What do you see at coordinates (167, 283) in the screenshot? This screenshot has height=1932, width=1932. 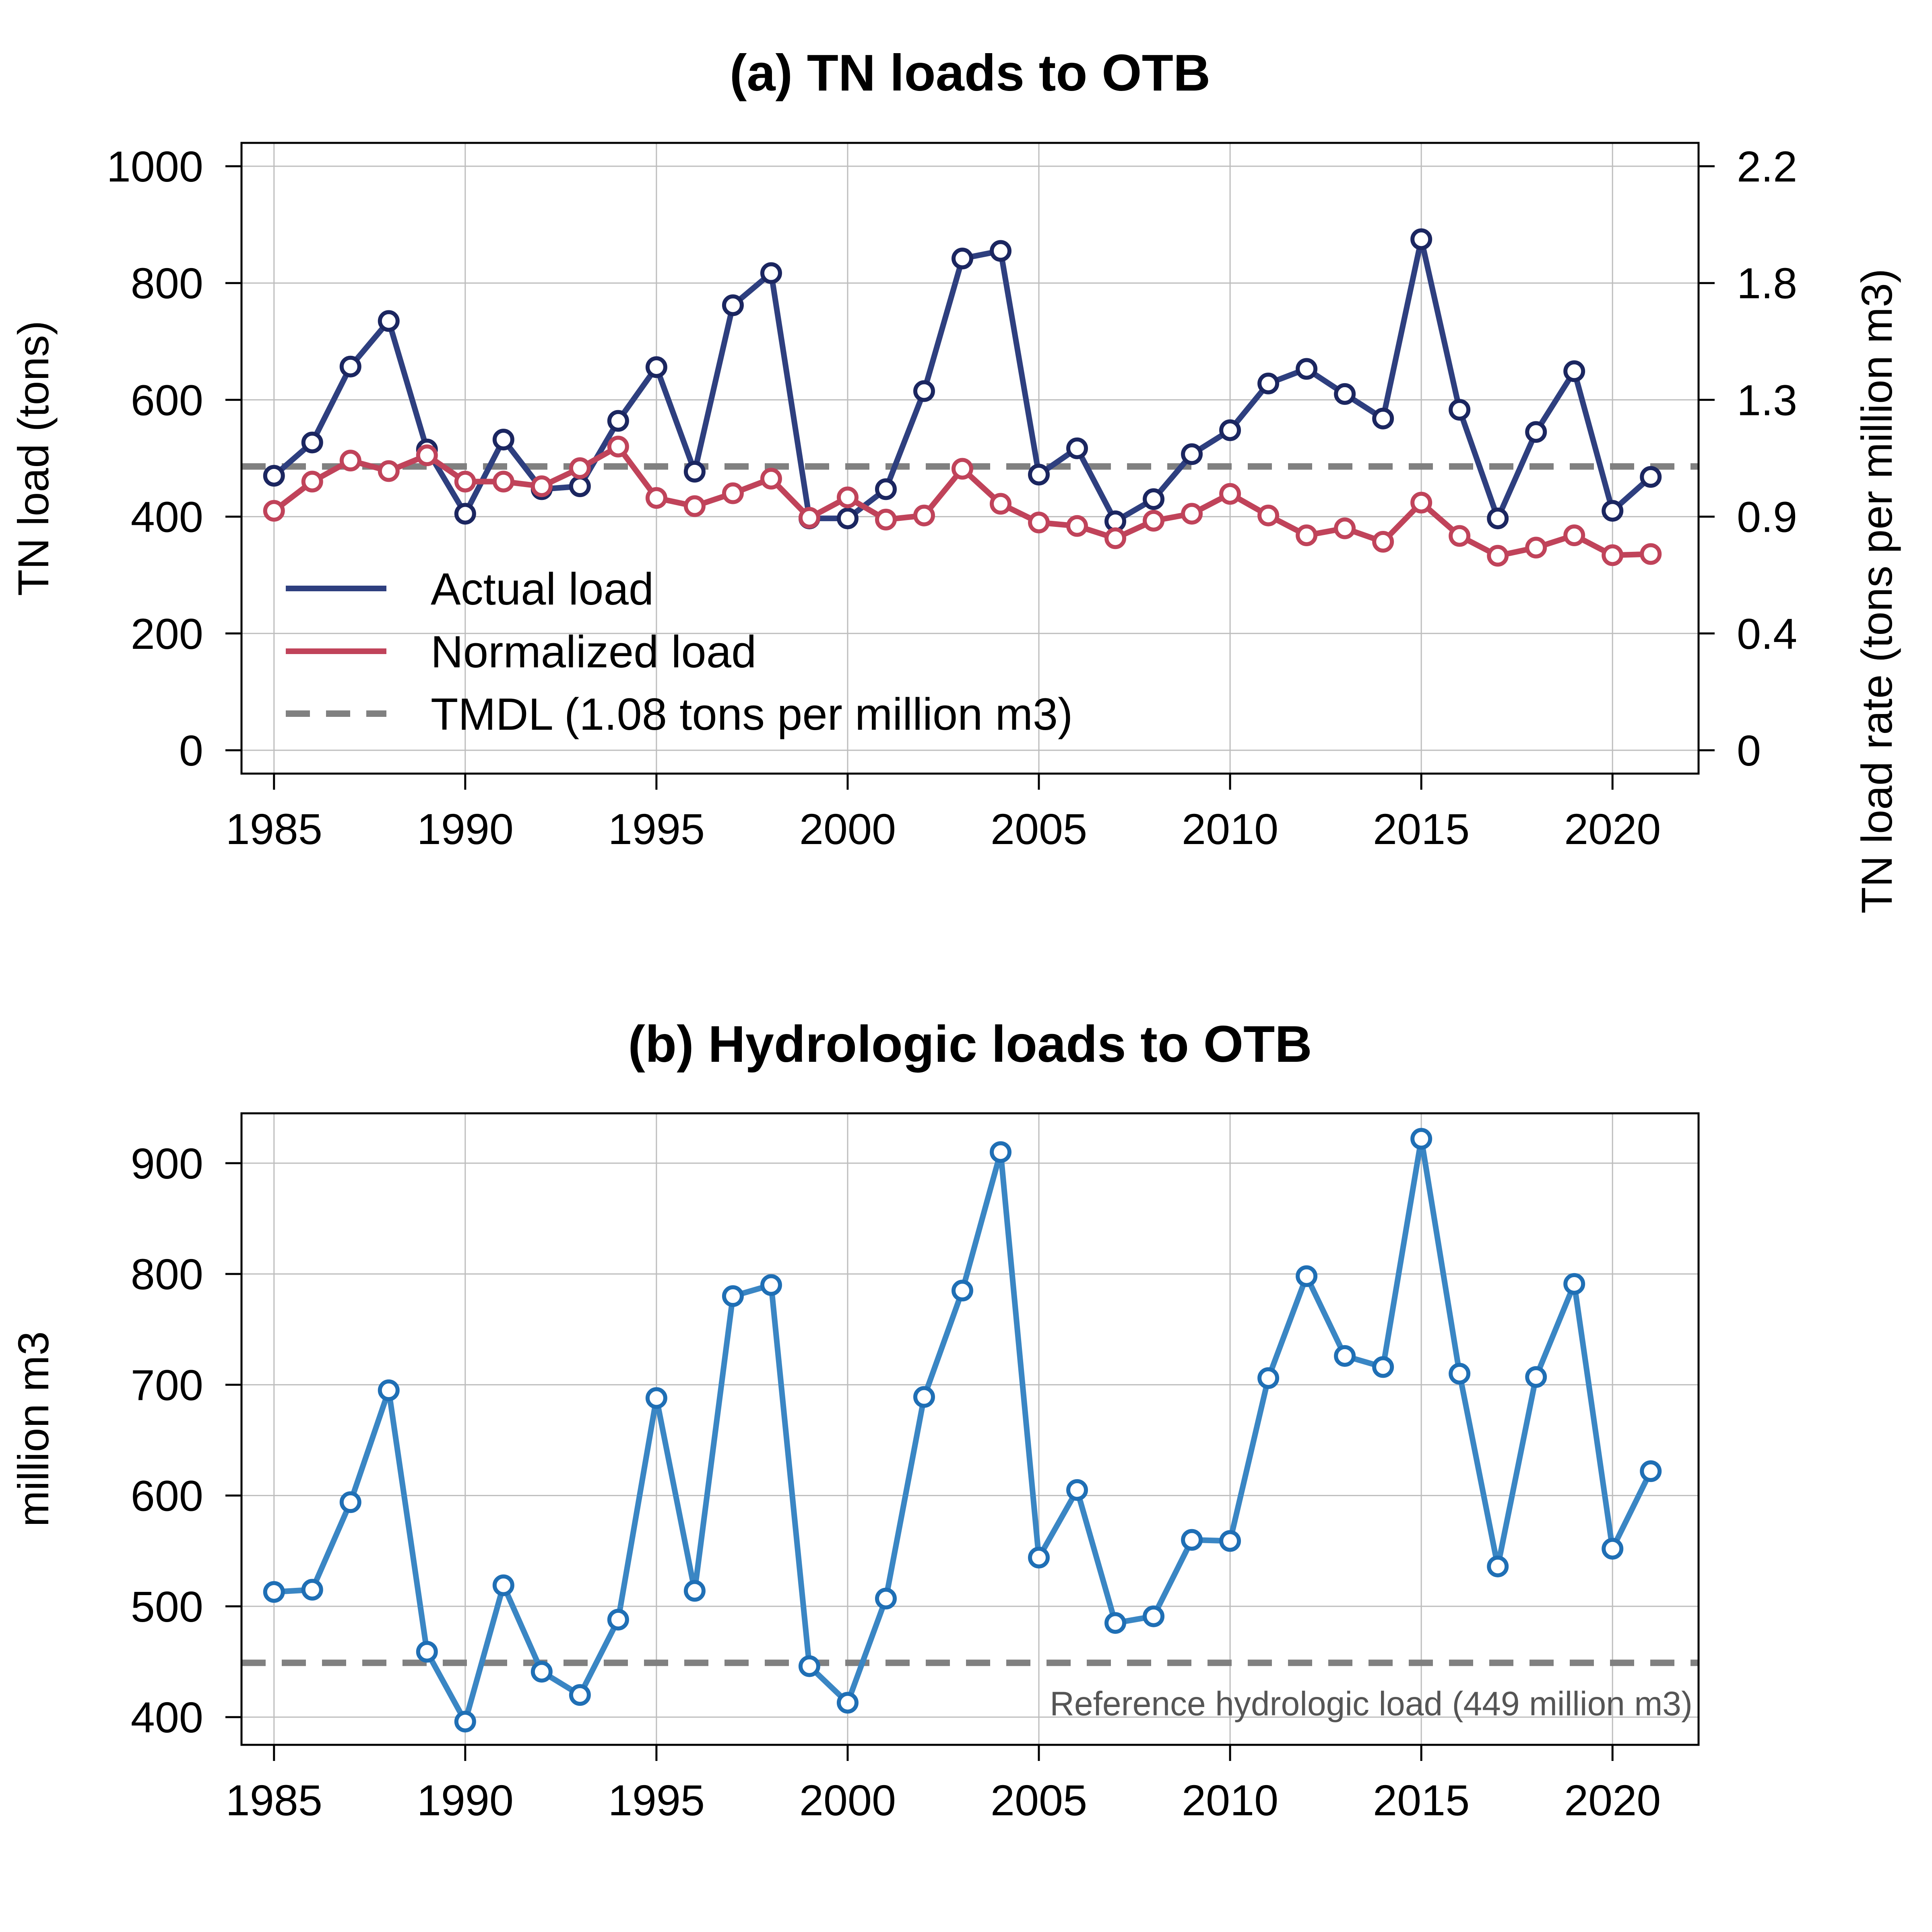 I see `y-tick-label: 800` at bounding box center [167, 283].